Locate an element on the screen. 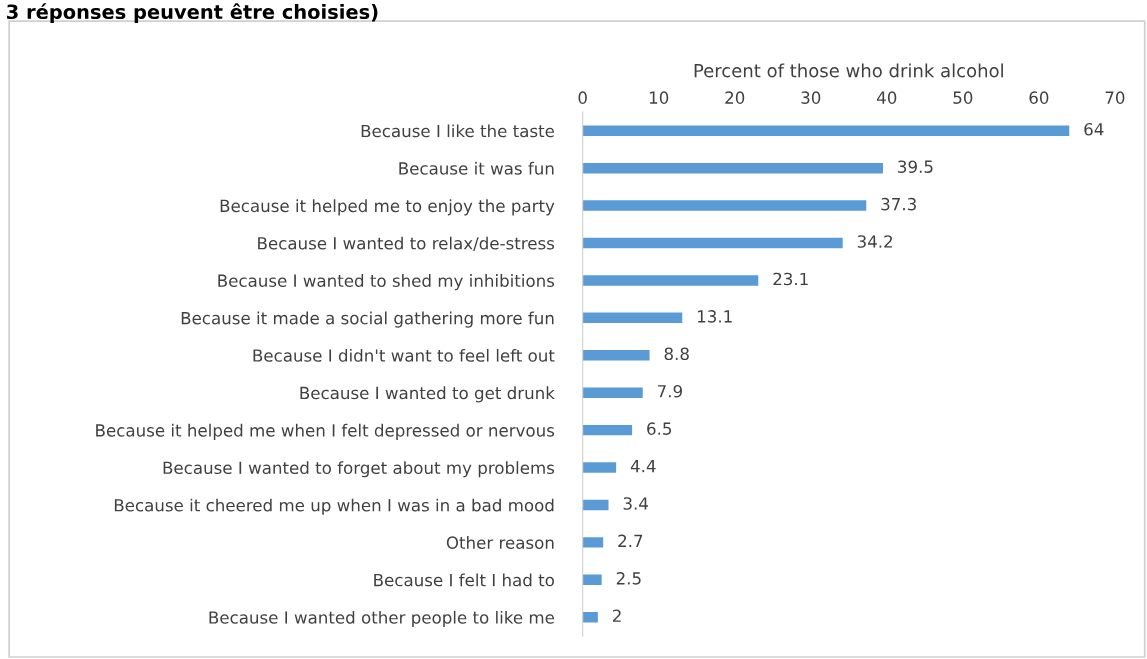 This screenshot has height=659, width=1147. x-axis-title: Percent of those who drink alcohol is located at coordinates (848, 70).